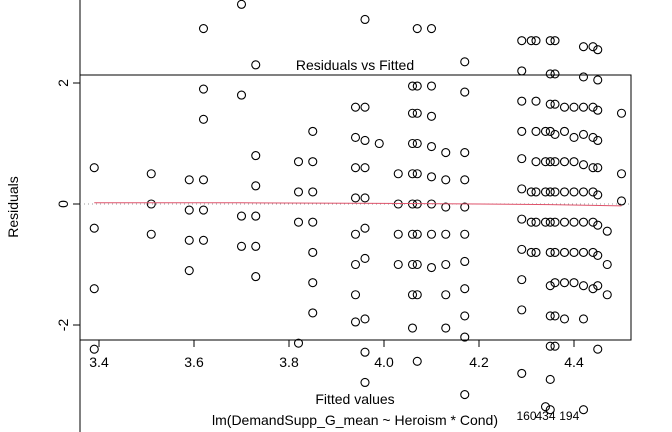 The image size is (672, 432). I want to click on x-tick-label: 3.8, so click(289, 362).